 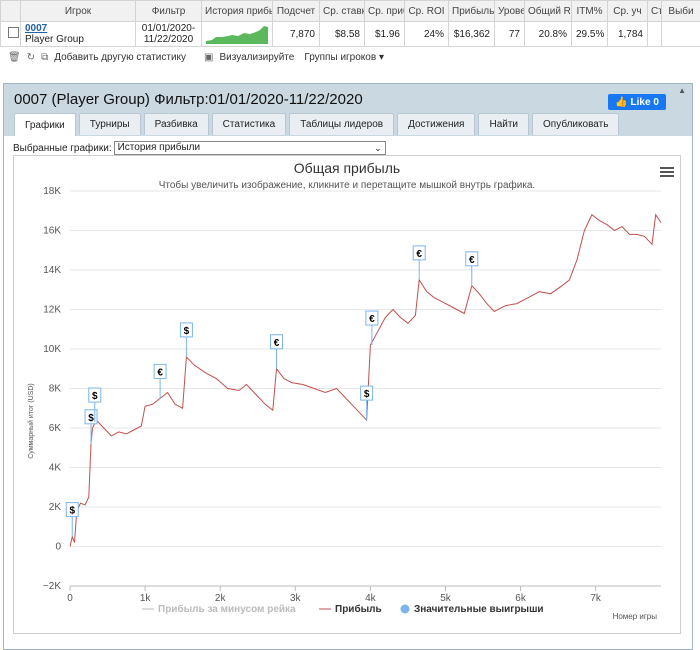 What do you see at coordinates (14, 57) in the screenshot?
I see `trash-icon: 🗑` at bounding box center [14, 57].